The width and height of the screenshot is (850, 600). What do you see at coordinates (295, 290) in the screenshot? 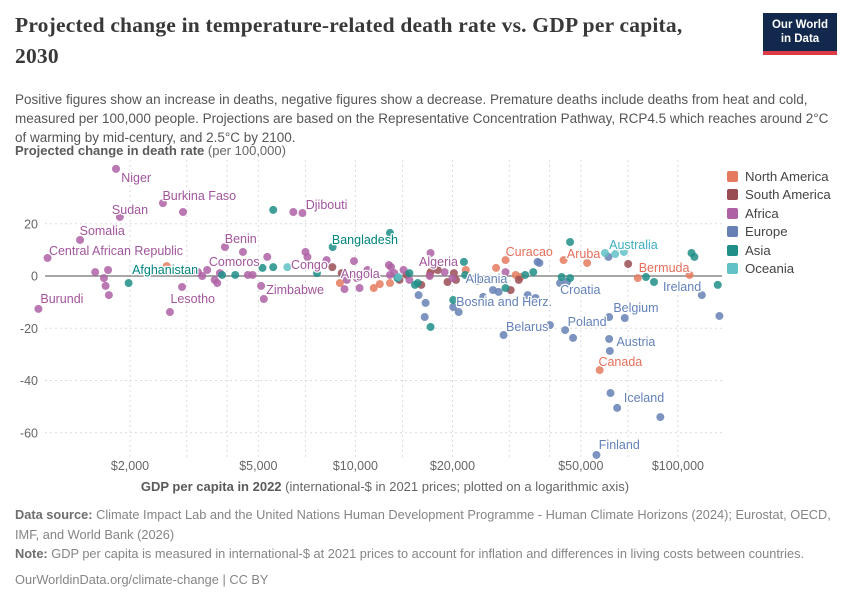
I see `svg-text: Zimbabwe` at bounding box center [295, 290].